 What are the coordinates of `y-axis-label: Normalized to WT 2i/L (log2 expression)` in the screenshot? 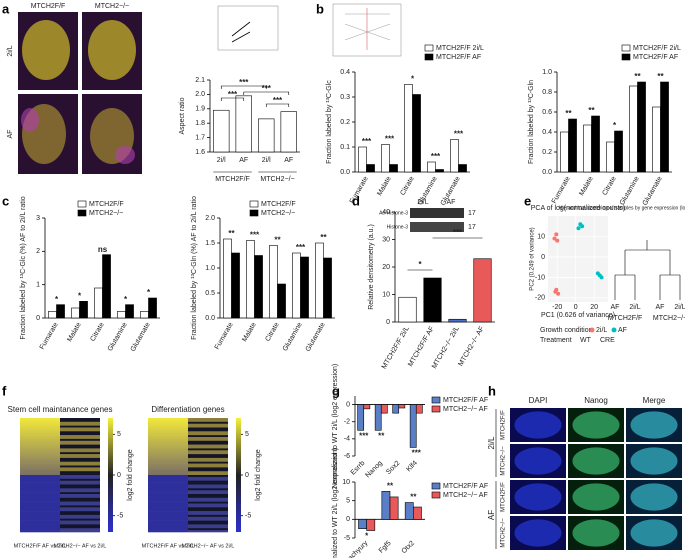 It's located at (335, 503).